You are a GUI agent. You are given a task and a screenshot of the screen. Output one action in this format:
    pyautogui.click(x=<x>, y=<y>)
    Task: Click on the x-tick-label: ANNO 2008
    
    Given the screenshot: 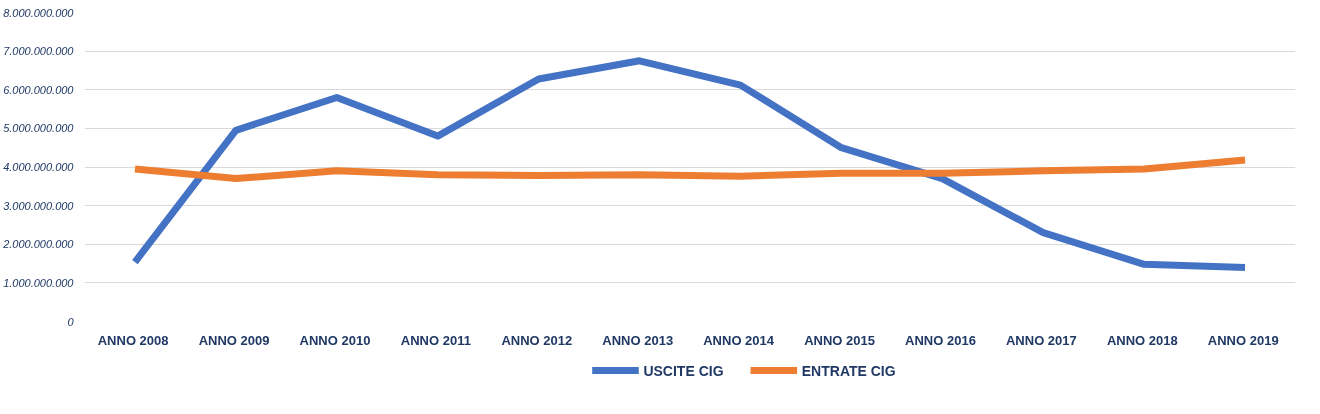 What is the action you would take?
    pyautogui.click(x=133, y=340)
    